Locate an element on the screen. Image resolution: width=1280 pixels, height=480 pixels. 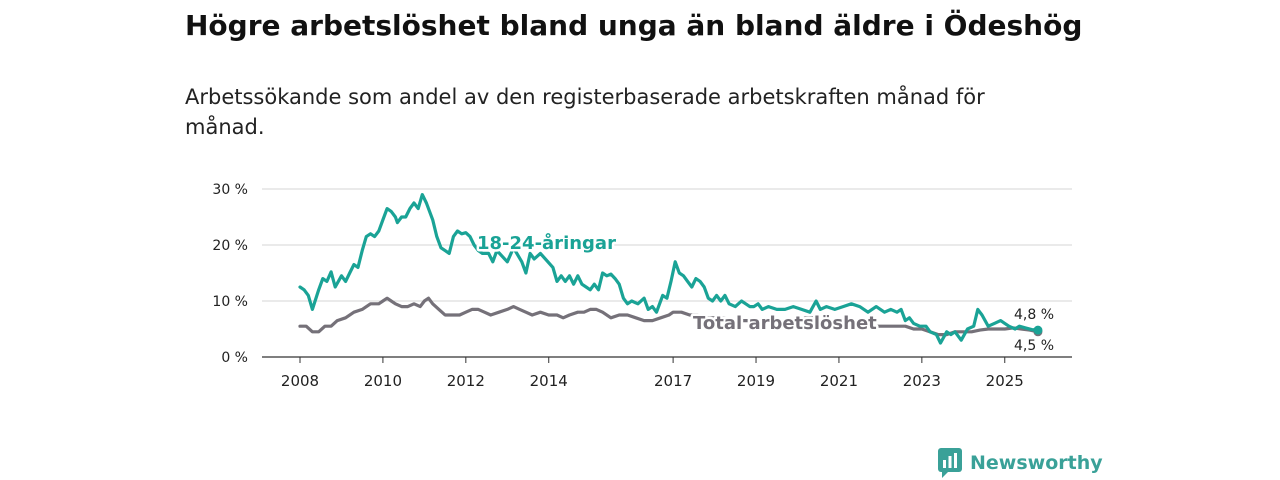
newsworthy-brand: Newsworthy is located at coordinates (1020, 463).